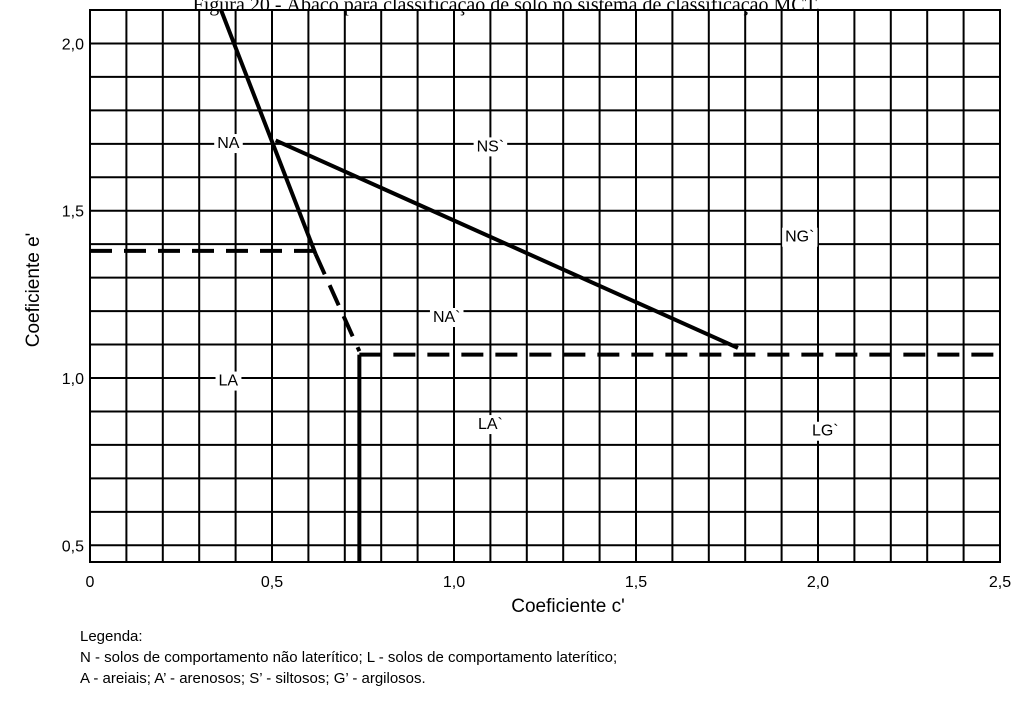 The width and height of the screenshot is (1013, 715). I want to click on y-tick-label: 1,5, so click(73, 212).